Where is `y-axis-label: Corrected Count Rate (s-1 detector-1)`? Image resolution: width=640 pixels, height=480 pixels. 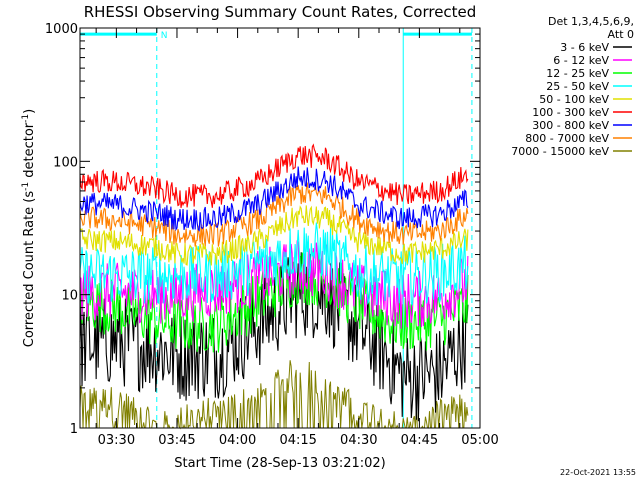
y-axis-label: Corrected Count Rate (s-1 detector-1) is located at coordinates (29, 228).